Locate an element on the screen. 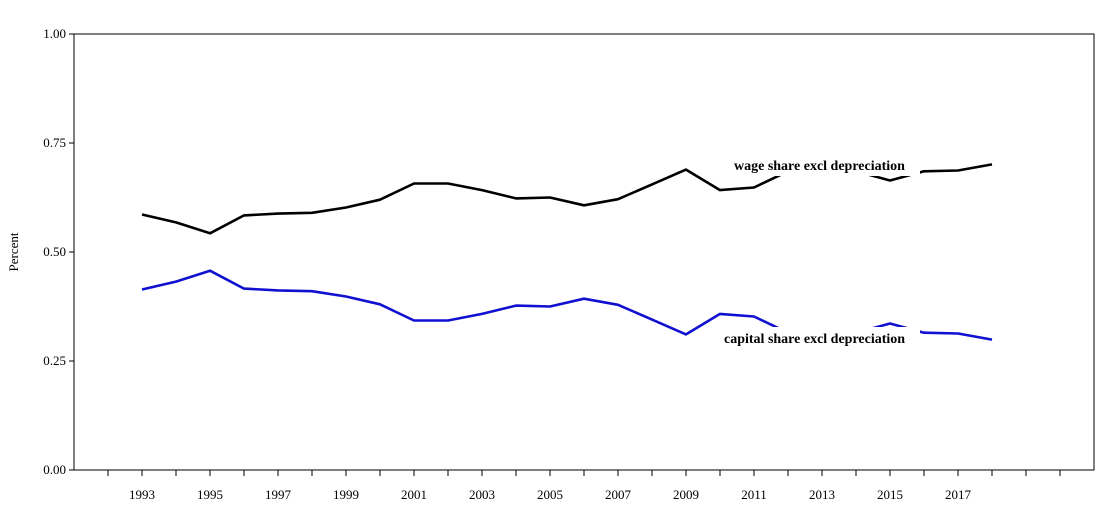 The width and height of the screenshot is (1104, 514). series-label-background-capital is located at coordinates (819, 338).